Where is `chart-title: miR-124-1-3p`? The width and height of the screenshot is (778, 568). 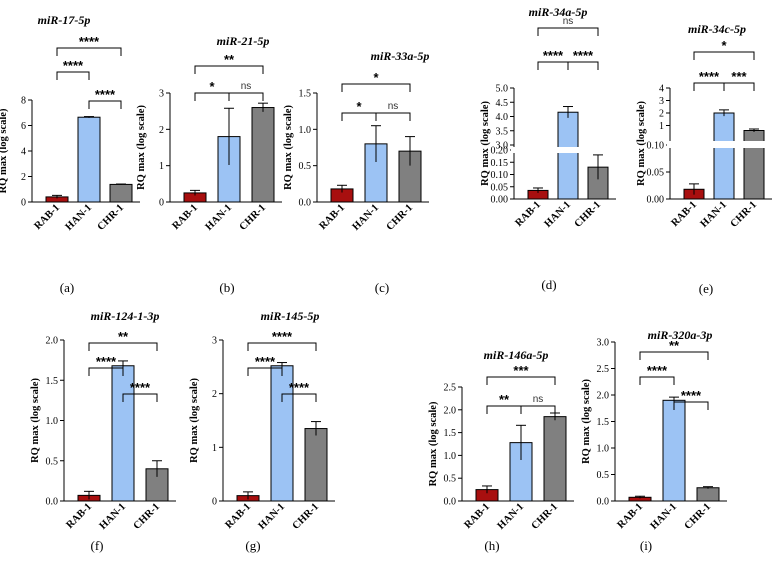 chart-title: miR-124-1-3p is located at coordinates (125, 316).